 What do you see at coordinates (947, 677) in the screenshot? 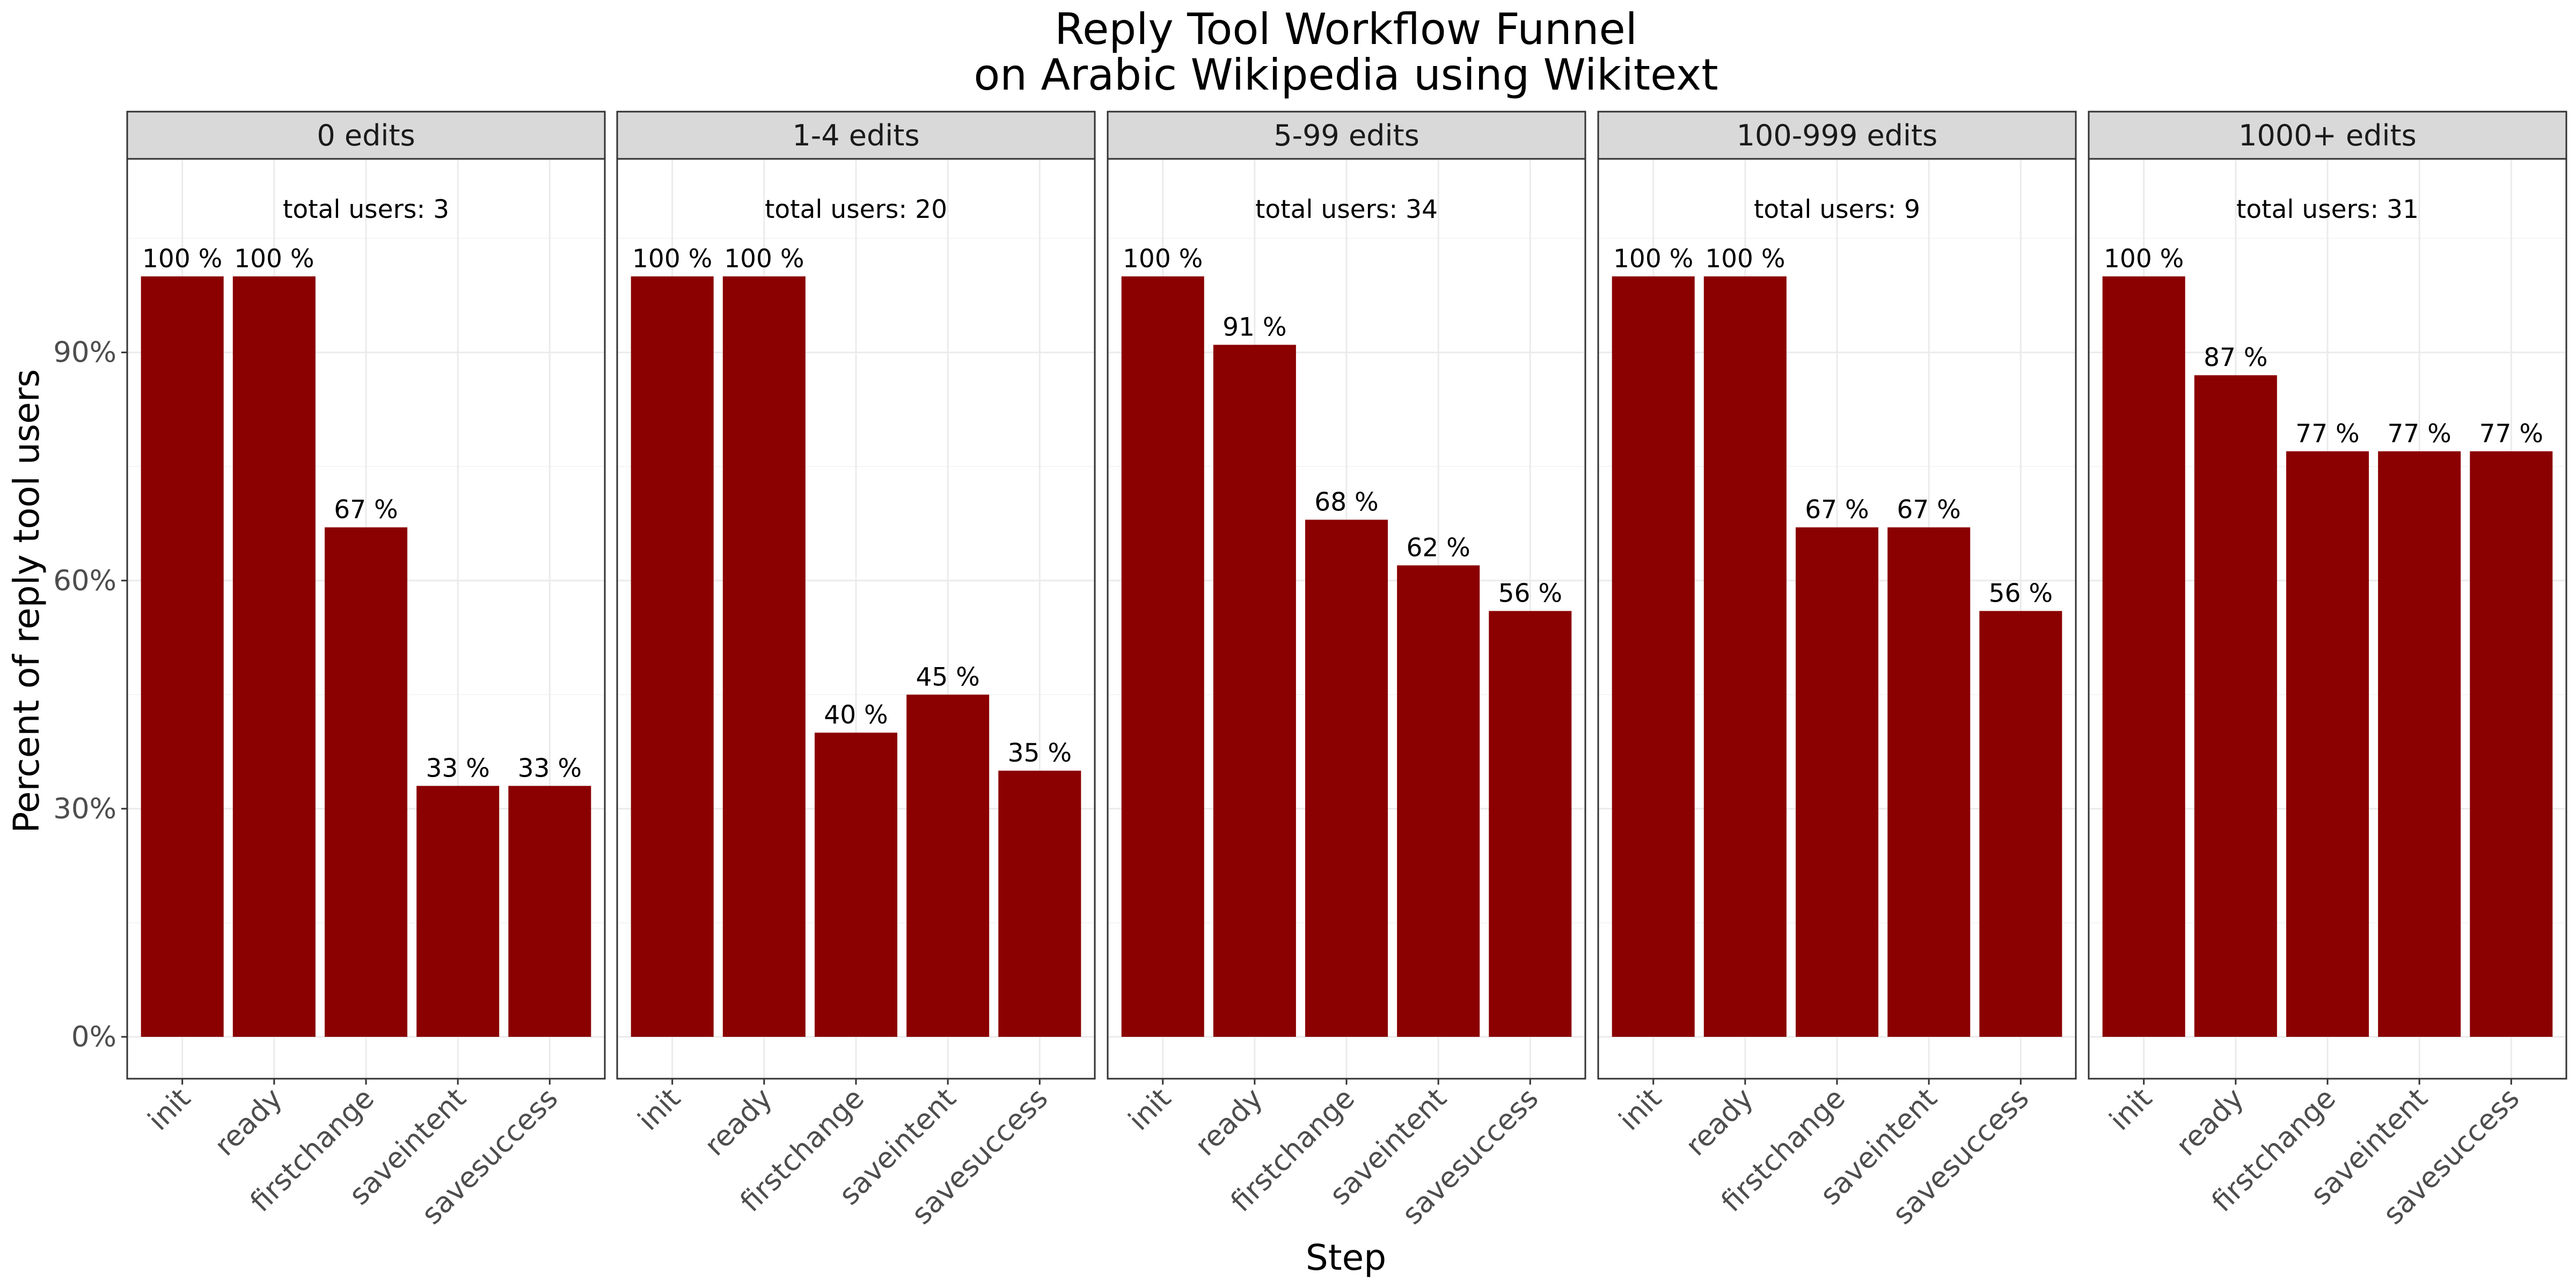
I see `bar-value-label: 45 %` at bounding box center [947, 677].